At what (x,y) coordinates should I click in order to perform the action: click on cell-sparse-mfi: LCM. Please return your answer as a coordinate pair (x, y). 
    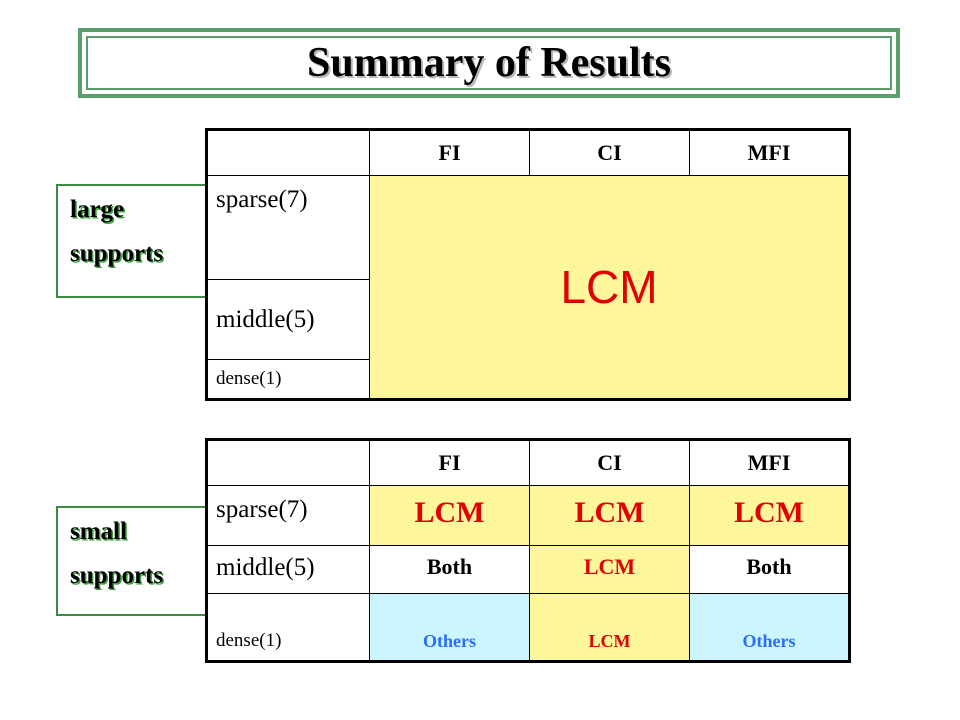
    Looking at the image, I should click on (769, 515).